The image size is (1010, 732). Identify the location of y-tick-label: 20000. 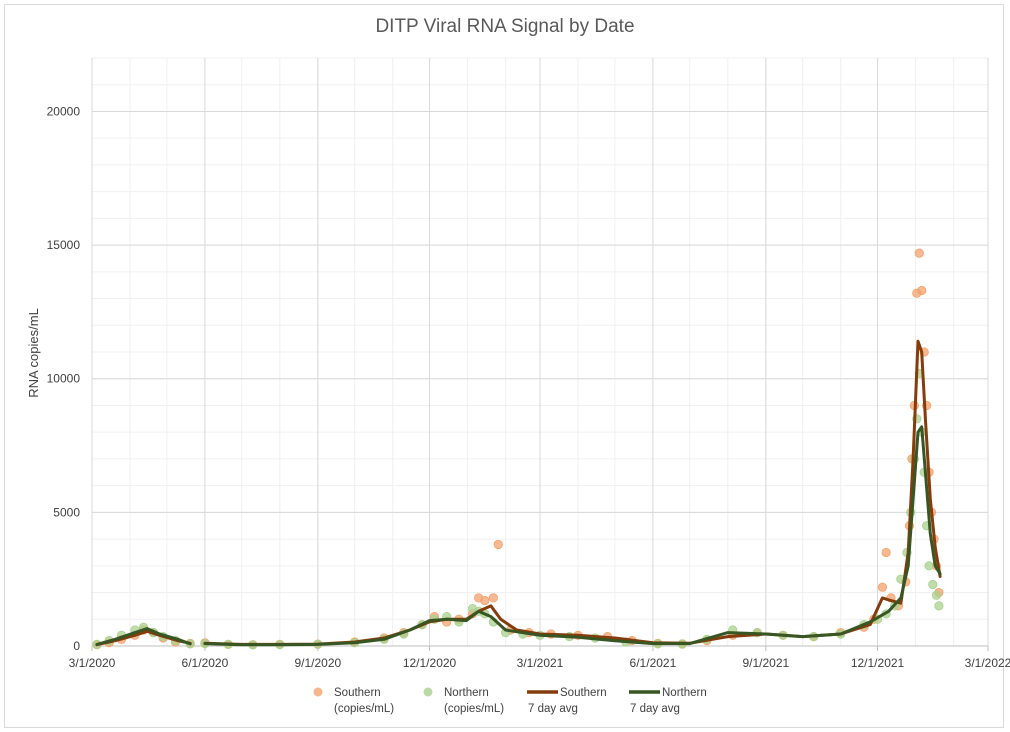
(64, 111).